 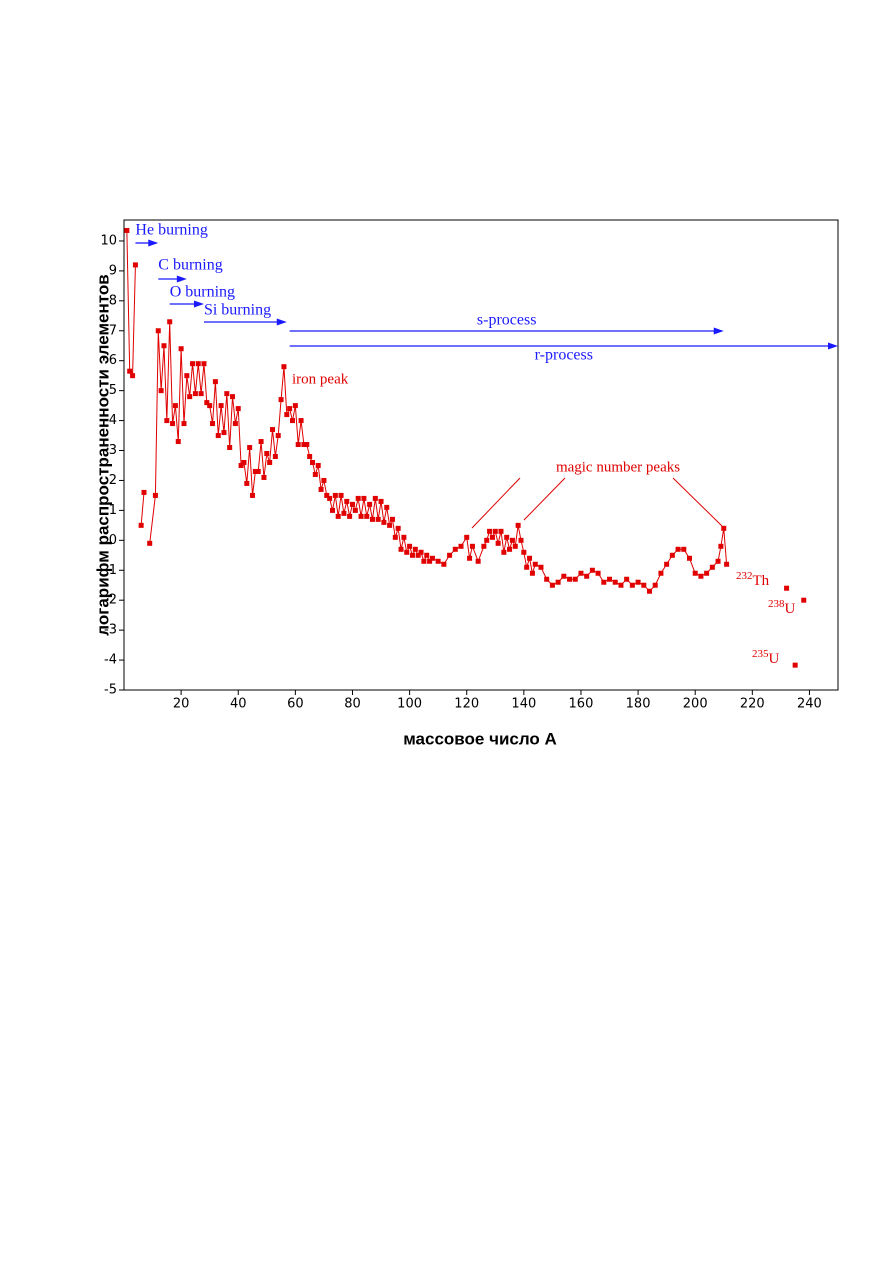 I want to click on isotope-symbol: Th, so click(x=761, y=581).